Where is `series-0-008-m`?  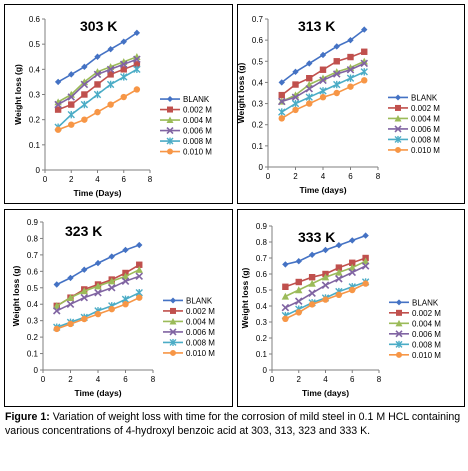 series-0-008-m is located at coordinates (323, 92).